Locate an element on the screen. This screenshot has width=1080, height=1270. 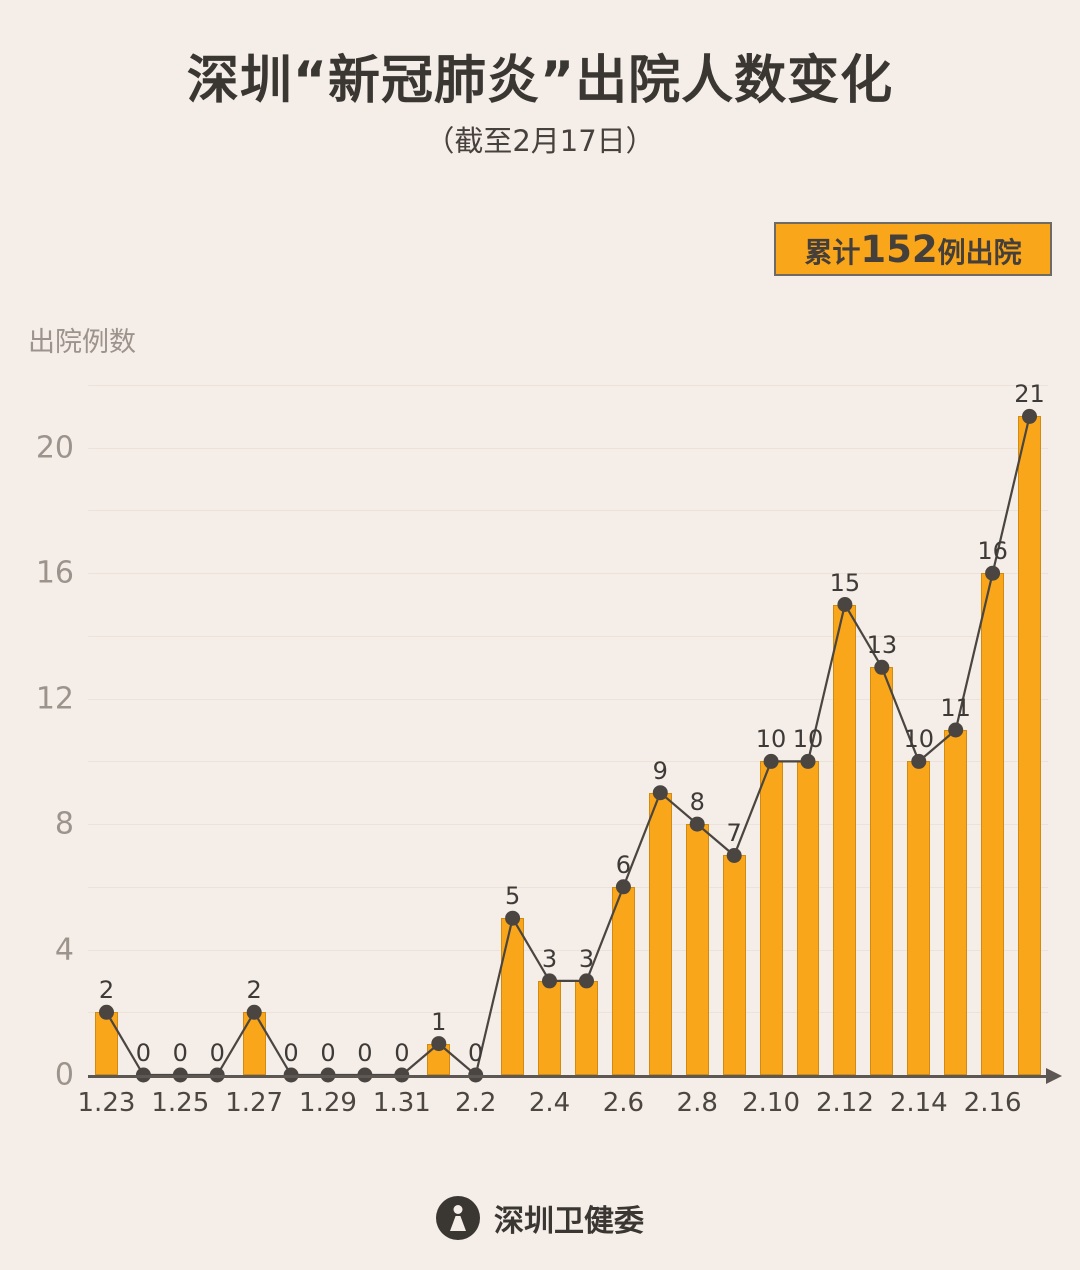
x-axis-line is located at coordinates (572, 1076).